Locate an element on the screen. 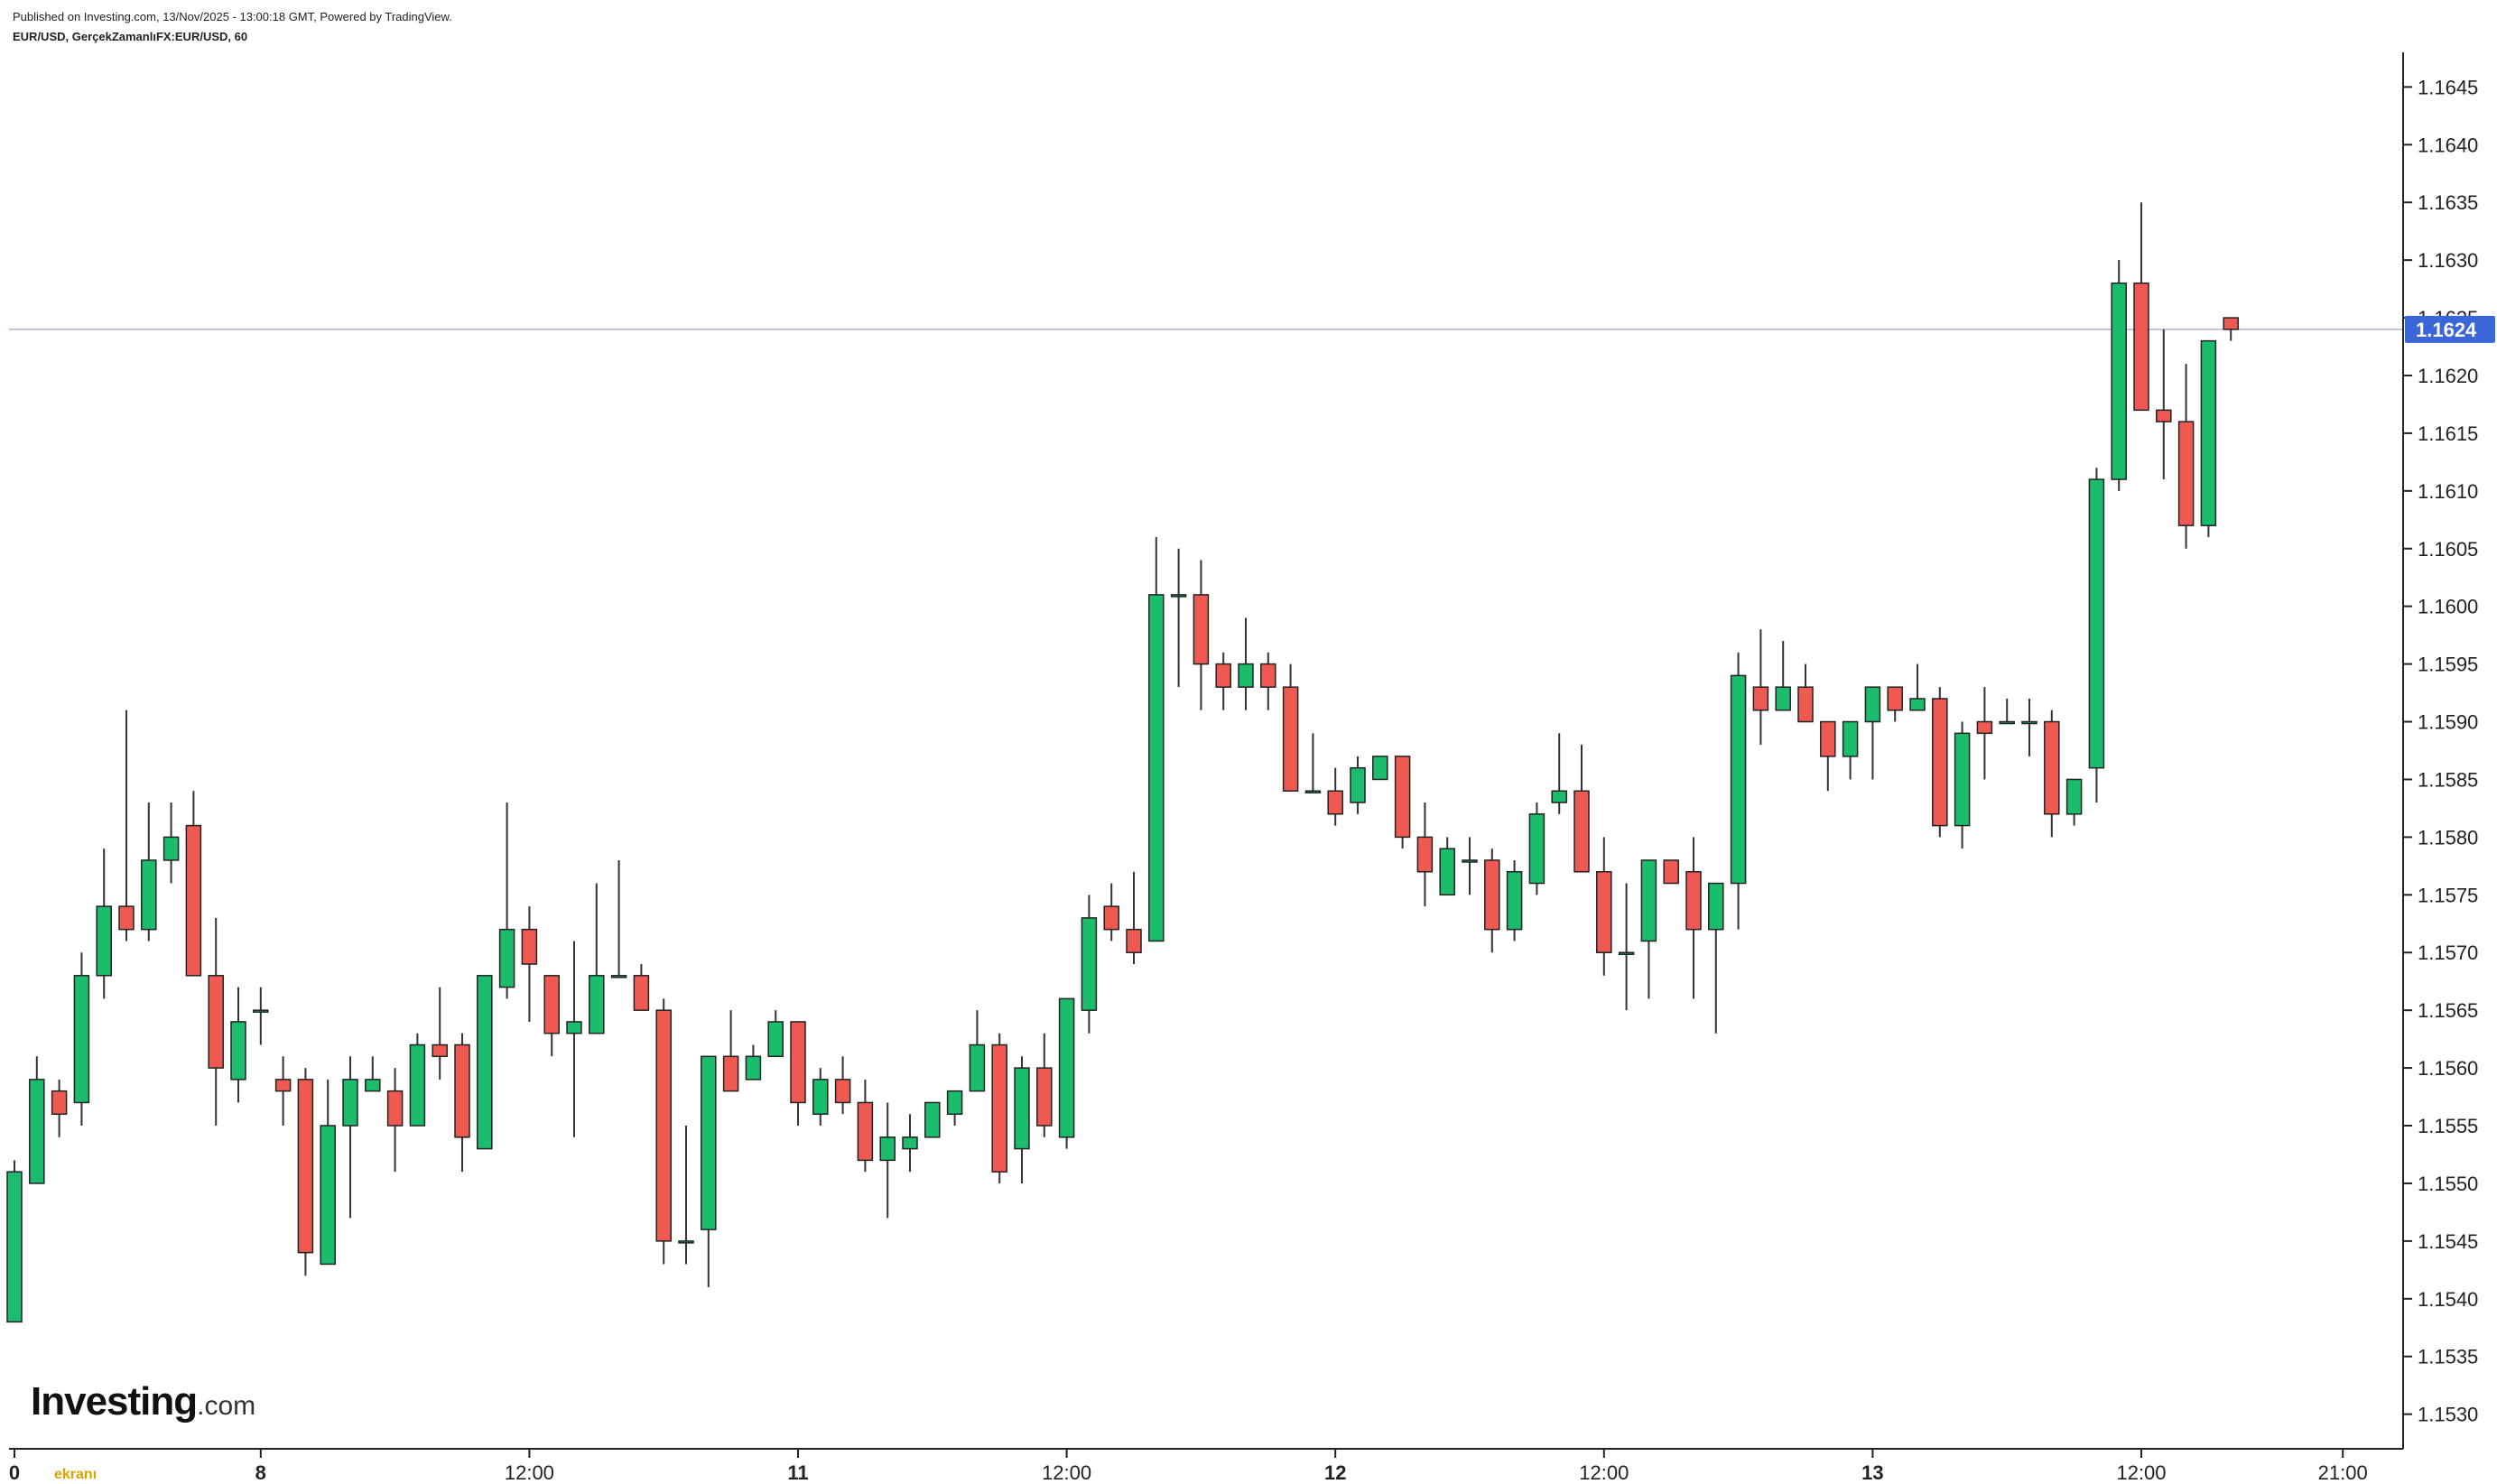  y-tick-label: 1.1610 is located at coordinates (2448, 492).